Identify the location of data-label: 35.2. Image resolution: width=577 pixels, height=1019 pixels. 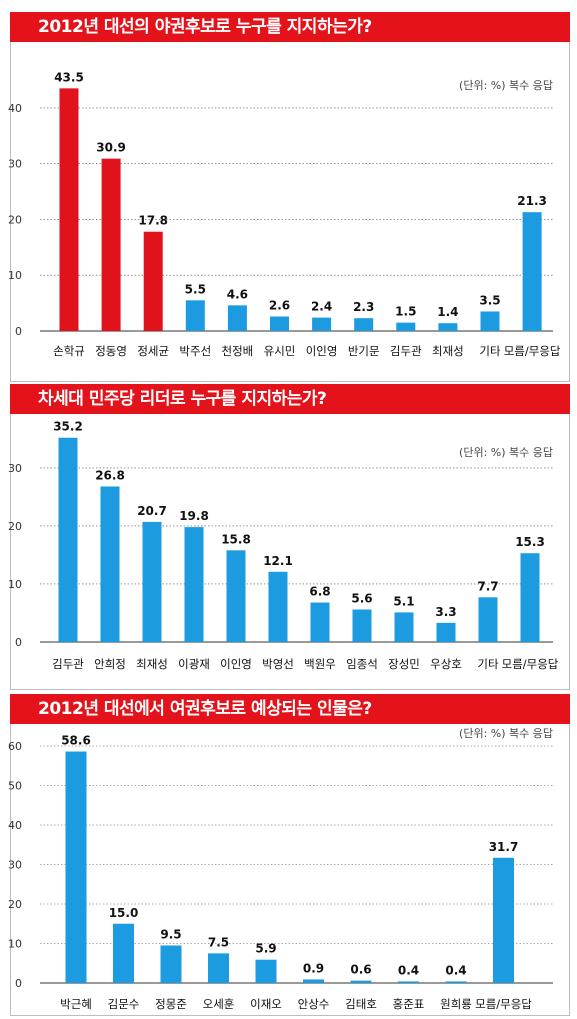
(68, 427).